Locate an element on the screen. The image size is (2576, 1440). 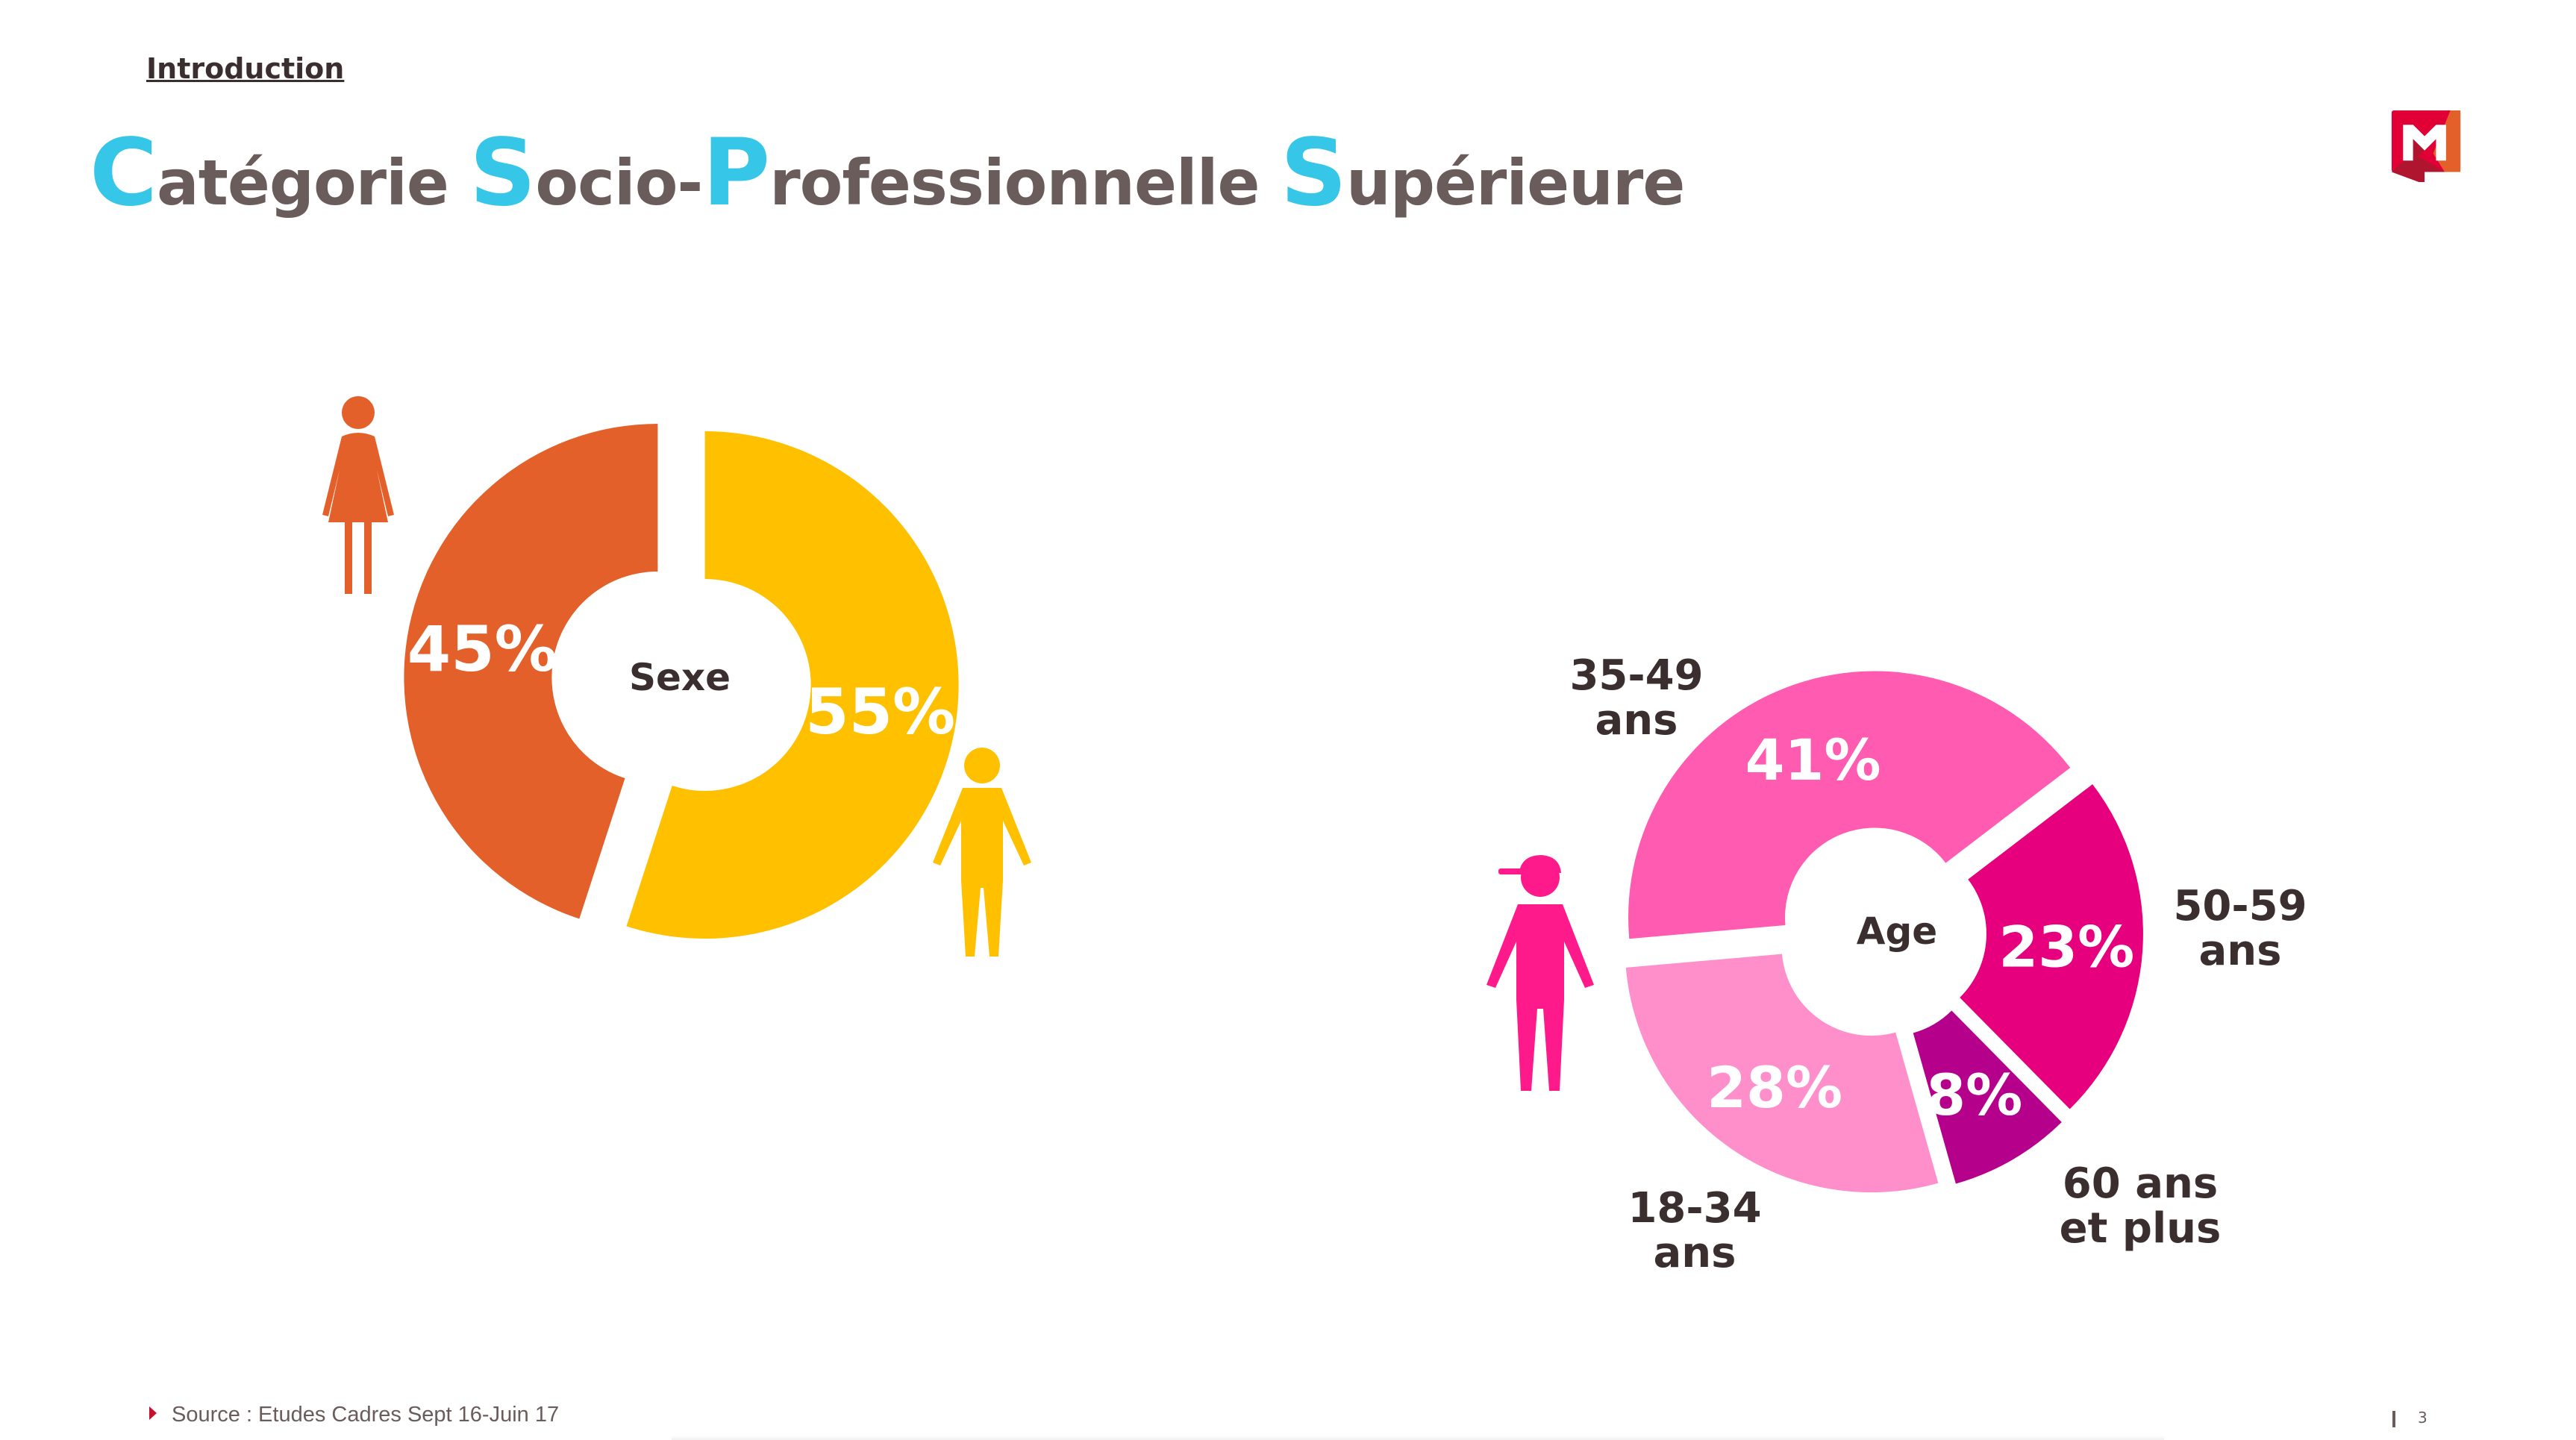
slice-value-label: 45% is located at coordinates (482, 649).